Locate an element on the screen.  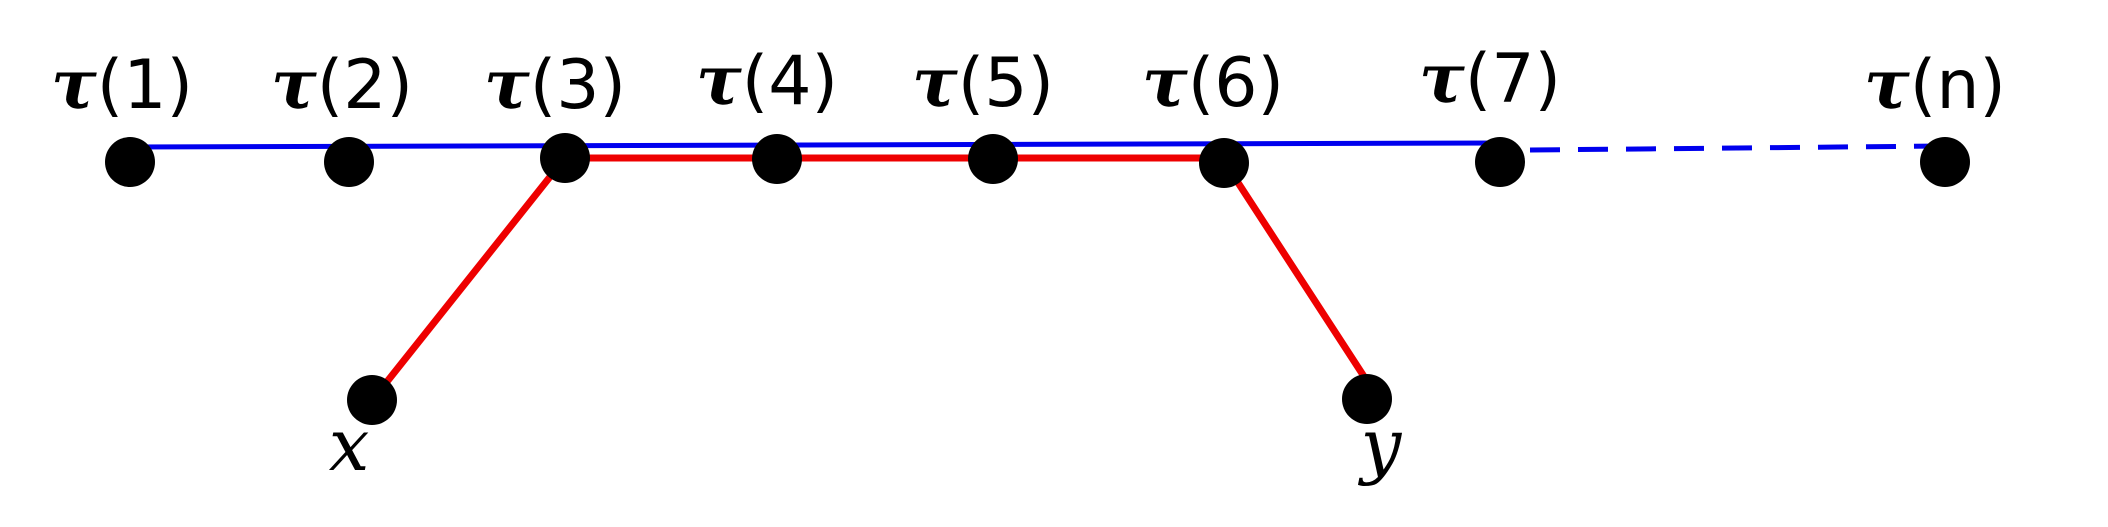
node-index: (7) is located at coordinates (1513, 79).